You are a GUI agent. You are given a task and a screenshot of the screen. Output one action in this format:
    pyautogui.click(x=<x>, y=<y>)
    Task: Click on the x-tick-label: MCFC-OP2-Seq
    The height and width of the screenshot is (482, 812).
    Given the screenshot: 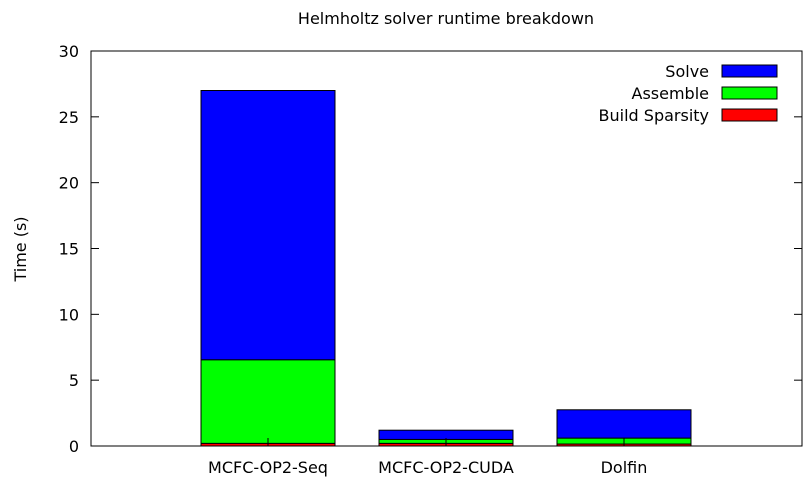 What is the action you would take?
    pyautogui.click(x=268, y=467)
    